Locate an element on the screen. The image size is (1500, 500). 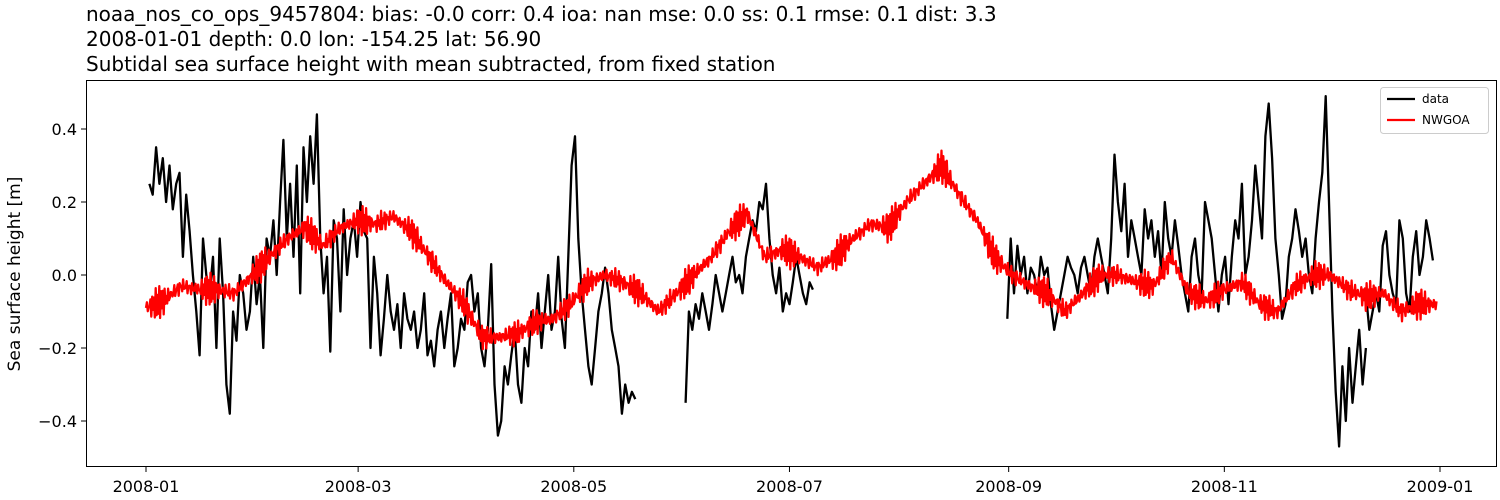
y-axis: −0.4 −0.2 0.0 0.2 0.4 is located at coordinates (62, 275).